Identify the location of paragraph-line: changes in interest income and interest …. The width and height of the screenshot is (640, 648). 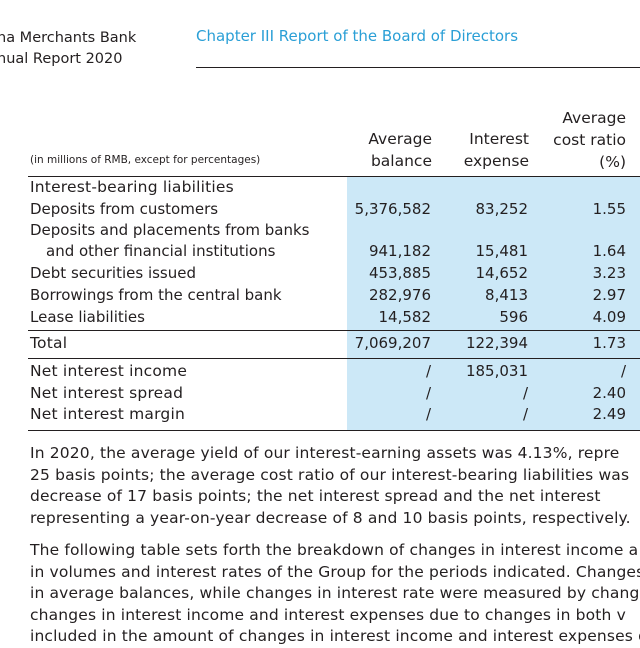
(328, 614).